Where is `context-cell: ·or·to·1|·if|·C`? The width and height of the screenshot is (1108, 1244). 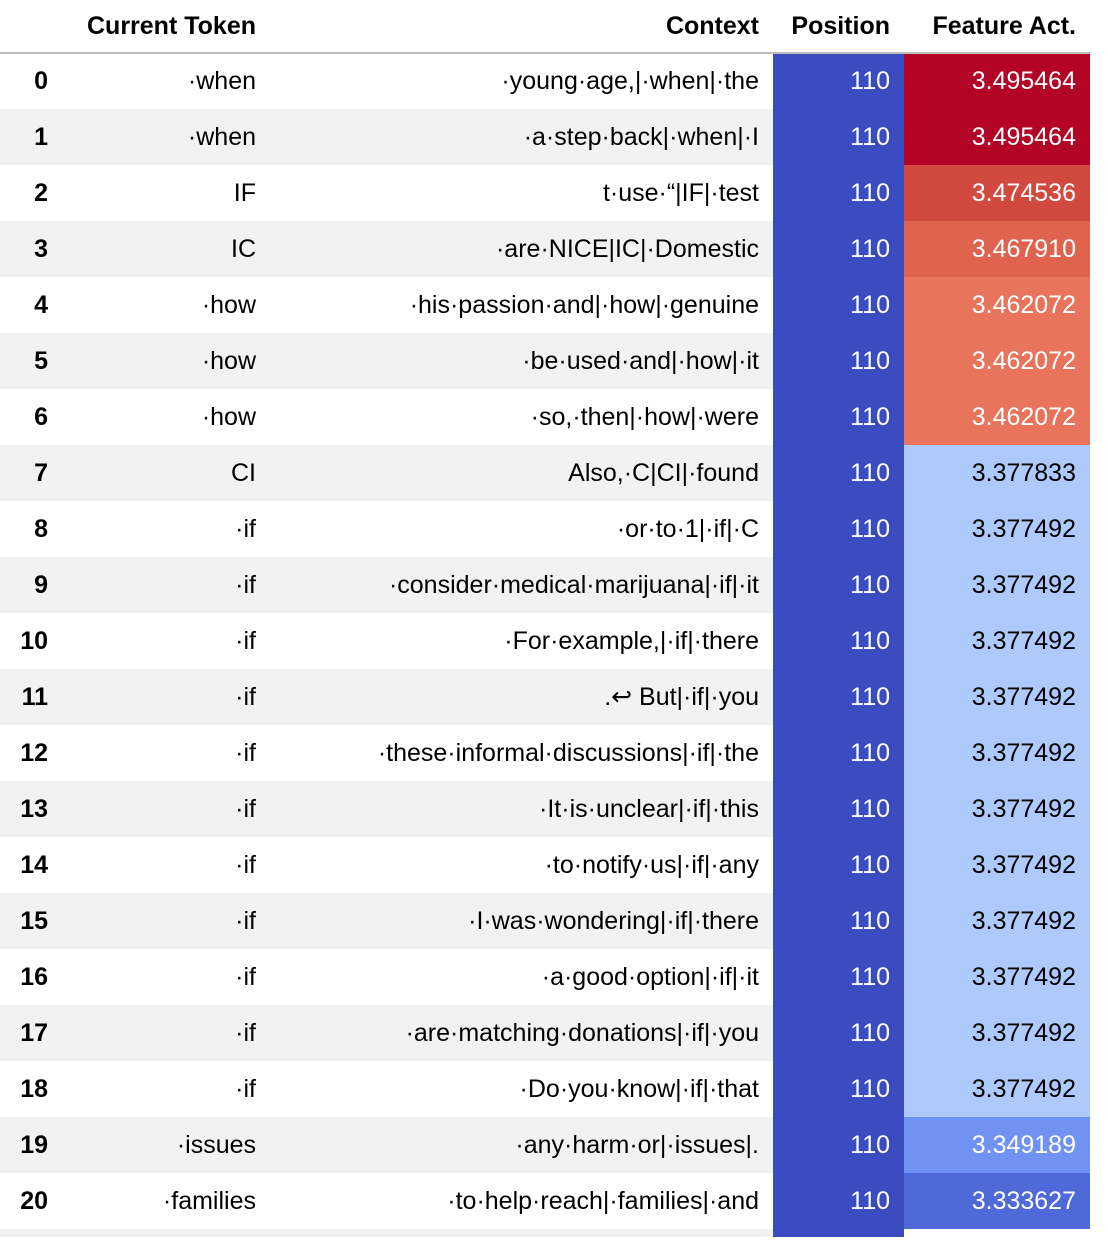 context-cell: ·or·to·1|·if|·C is located at coordinates (687, 528).